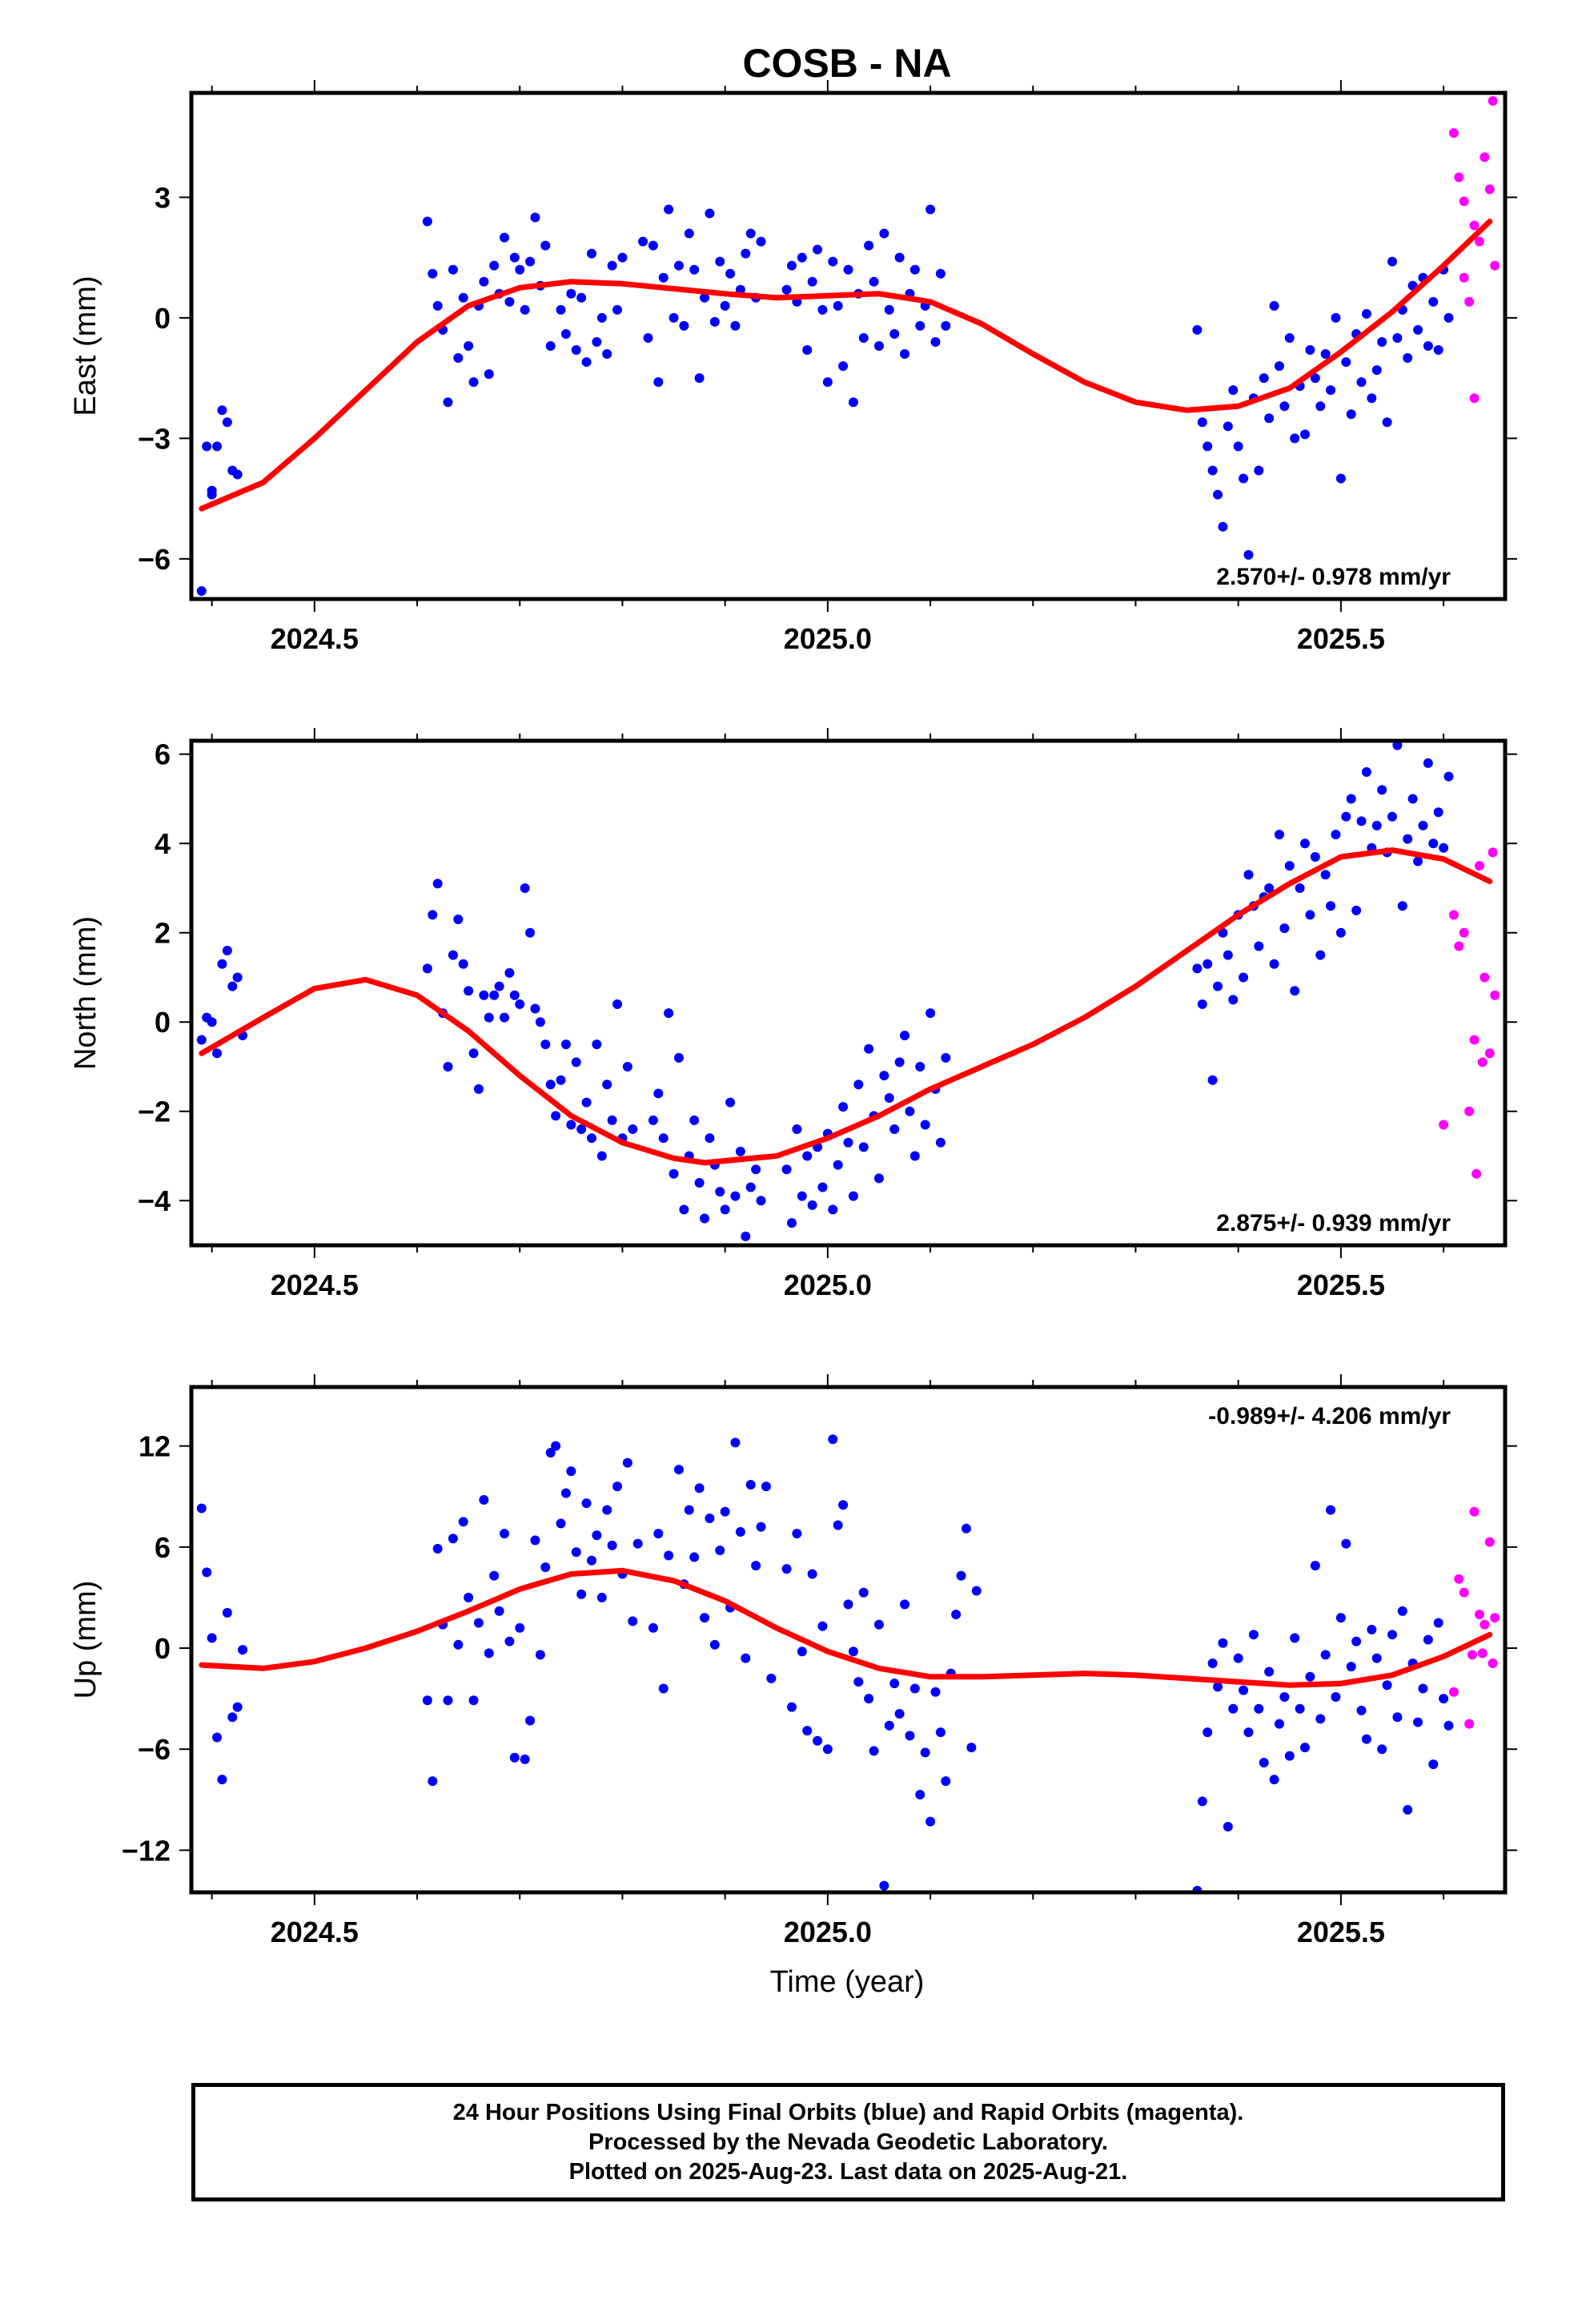 The width and height of the screenshot is (1582, 2324). Describe the element at coordinates (847, 1982) in the screenshot. I see `x-axis-label: Time (year)` at that location.